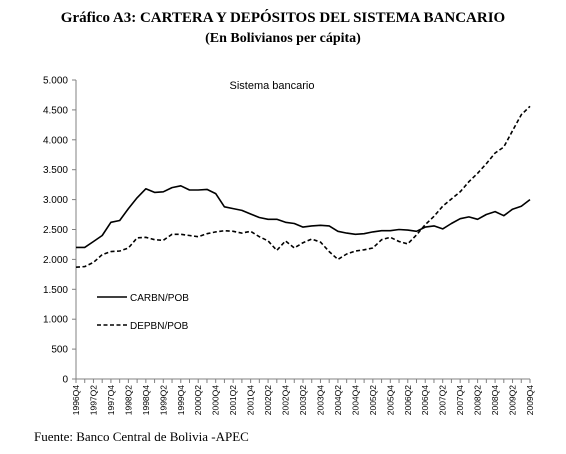 This screenshot has height=454, width=566. What do you see at coordinates (55, 200) in the screenshot?
I see `y-tick-label: 3.000` at bounding box center [55, 200].